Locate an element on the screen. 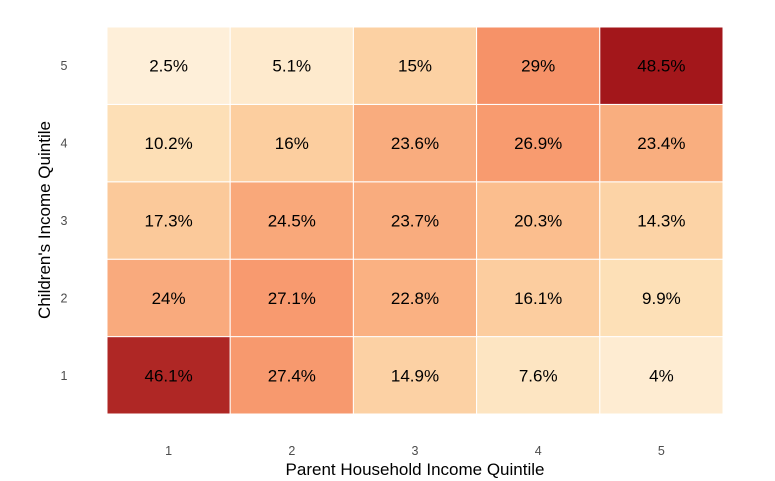 The width and height of the screenshot is (775, 481). x-axis-tick-label: 1 is located at coordinates (168, 451).